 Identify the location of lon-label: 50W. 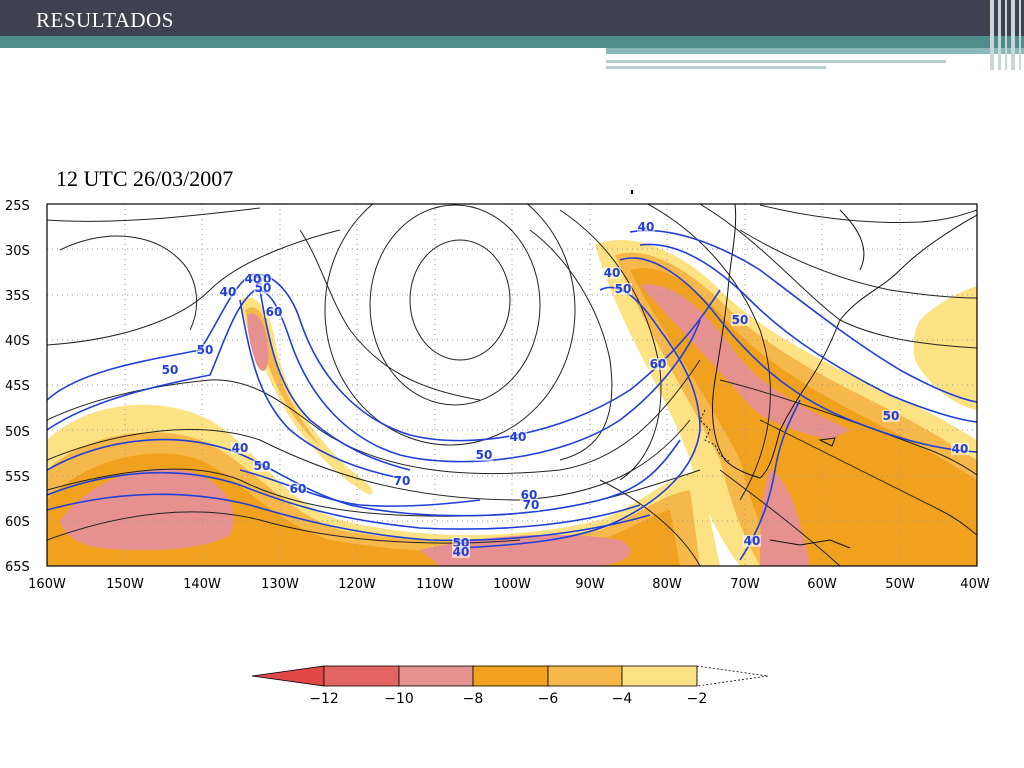
(900, 583).